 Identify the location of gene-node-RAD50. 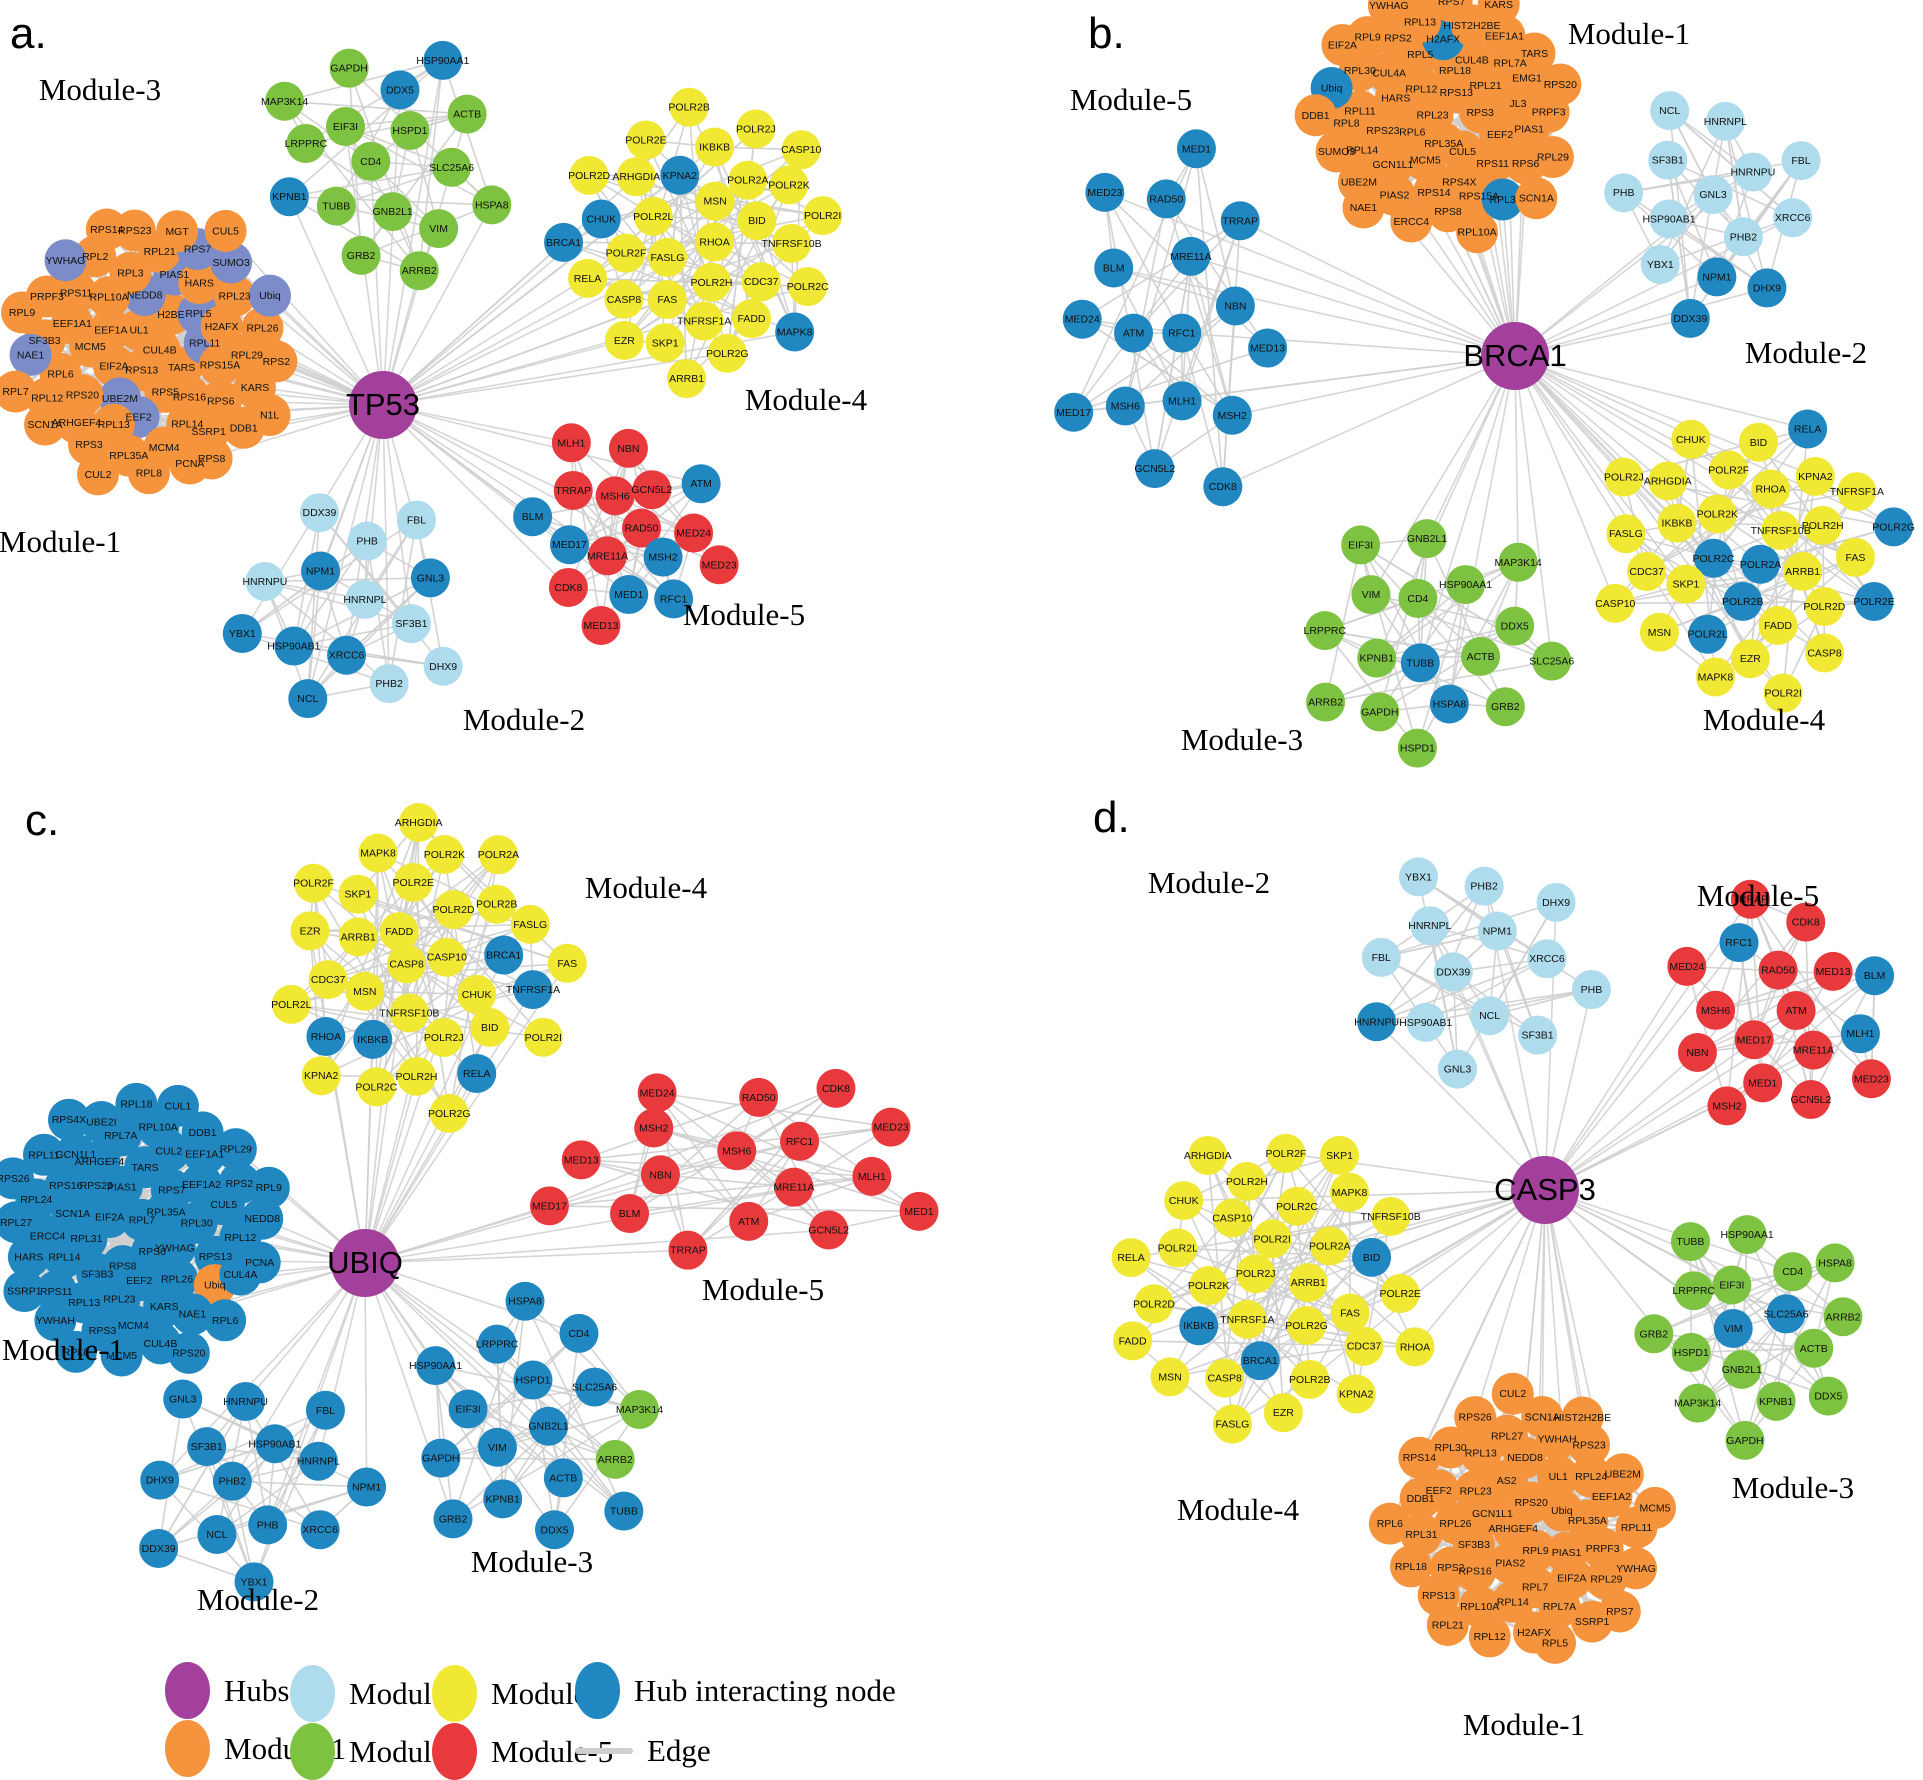
(1778, 970).